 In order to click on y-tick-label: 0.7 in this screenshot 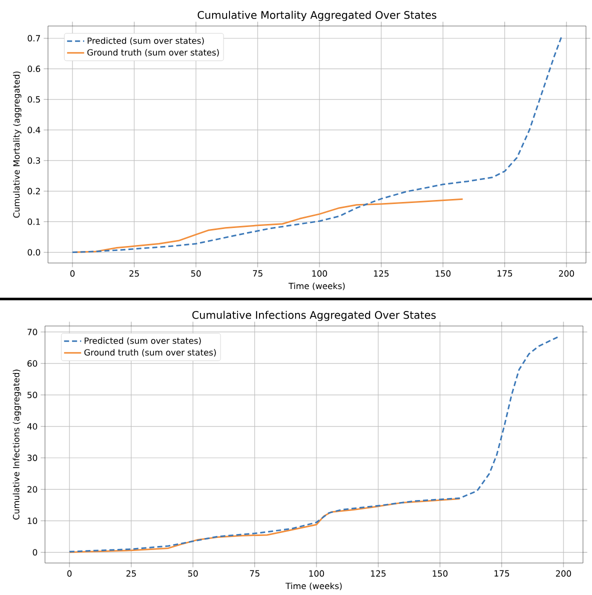, I will do `click(34, 38)`.